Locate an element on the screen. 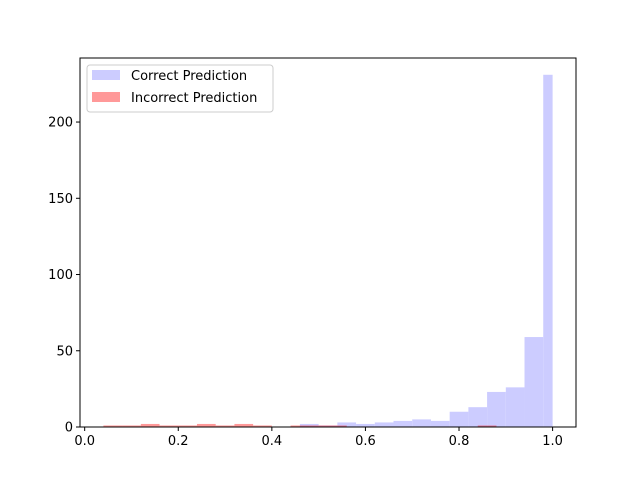 The height and width of the screenshot is (480, 640). y-tick-label: 150 is located at coordinates (60, 199).